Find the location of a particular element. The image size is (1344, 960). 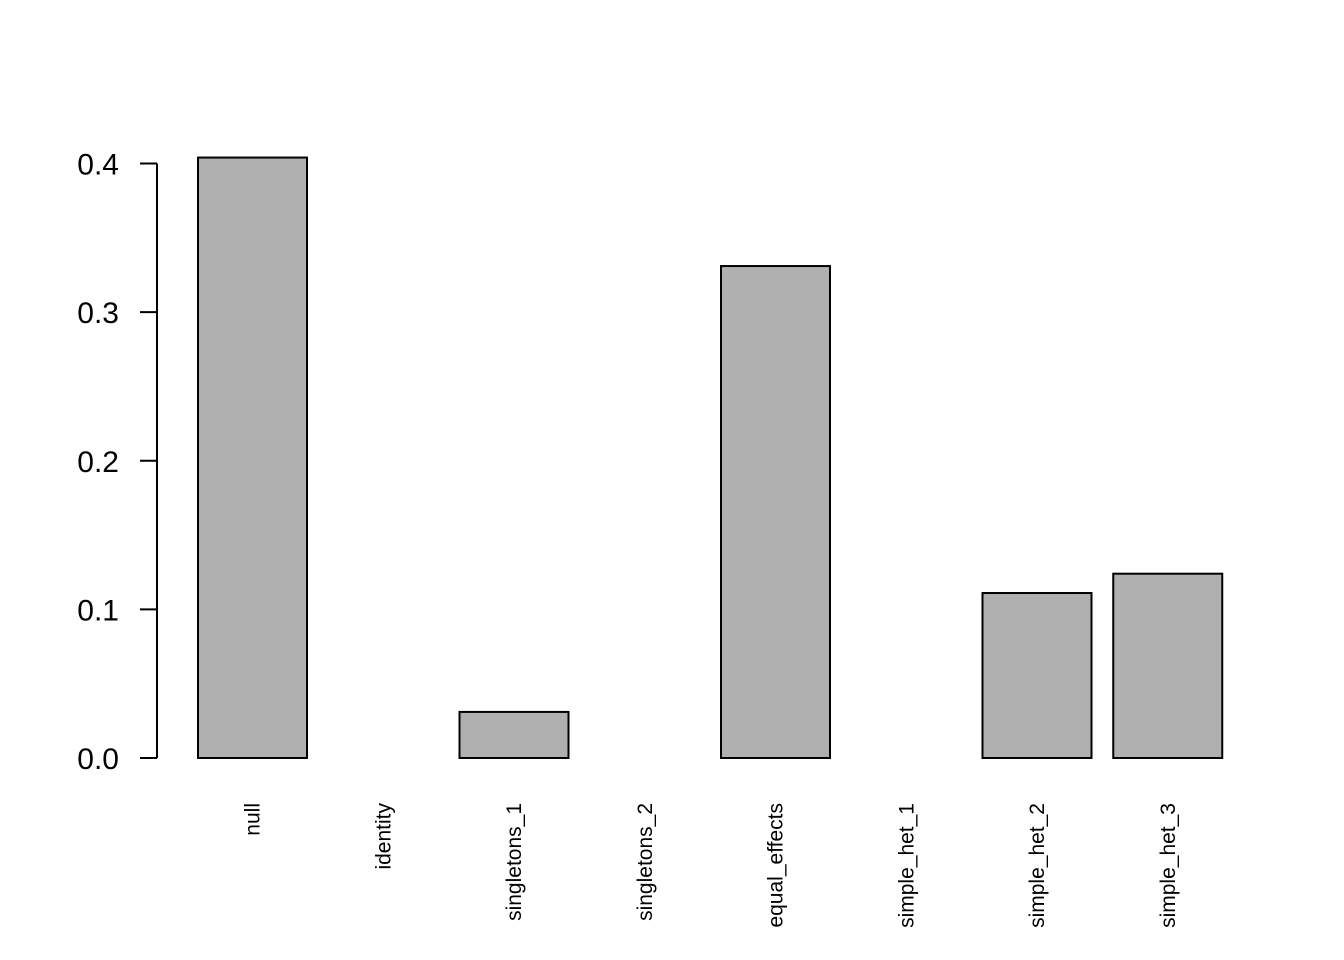

y-tick-label: 0.3 is located at coordinates (98, 313).